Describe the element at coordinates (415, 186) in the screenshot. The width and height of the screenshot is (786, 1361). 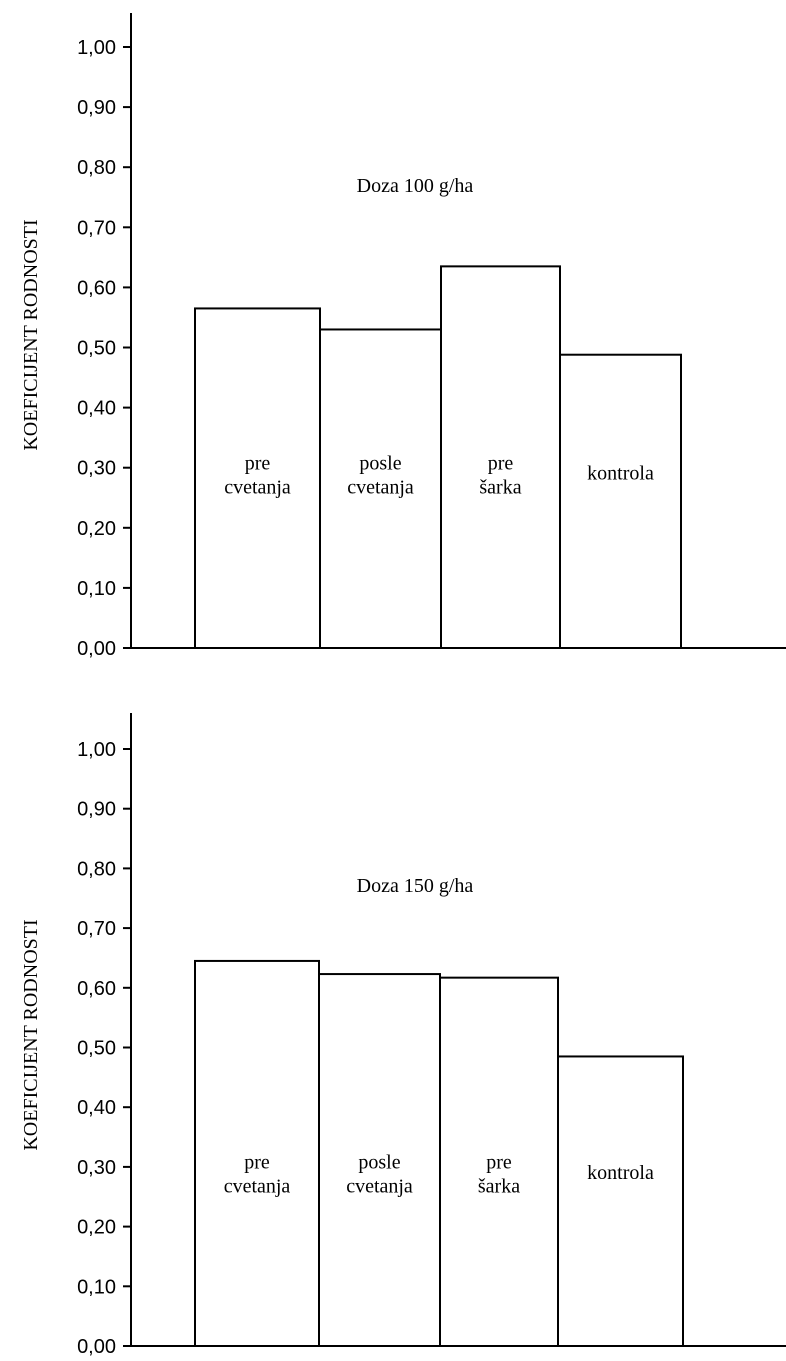
I see `dose-annotation: Doza 100 g/ha` at that location.